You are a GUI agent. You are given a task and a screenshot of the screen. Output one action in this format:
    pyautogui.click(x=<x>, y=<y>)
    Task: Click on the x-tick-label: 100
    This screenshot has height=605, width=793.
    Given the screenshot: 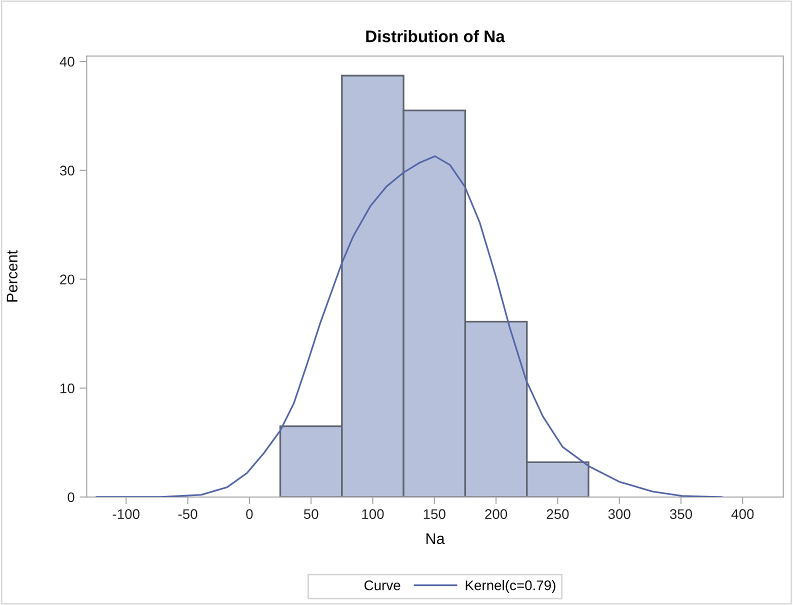 What is the action you would take?
    pyautogui.click(x=373, y=514)
    